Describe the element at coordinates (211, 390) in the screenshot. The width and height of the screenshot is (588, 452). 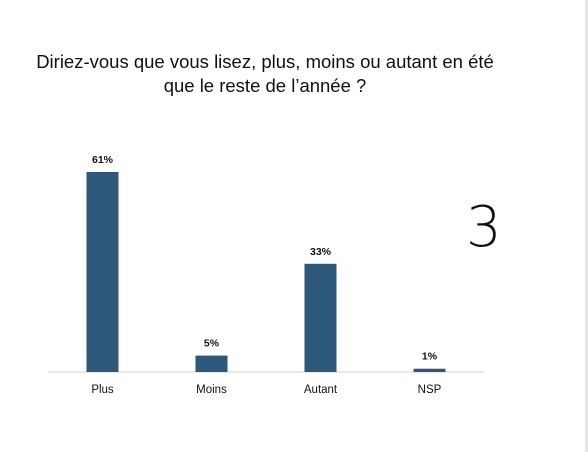
I see `x-tick-label-moins: Moins` at that location.